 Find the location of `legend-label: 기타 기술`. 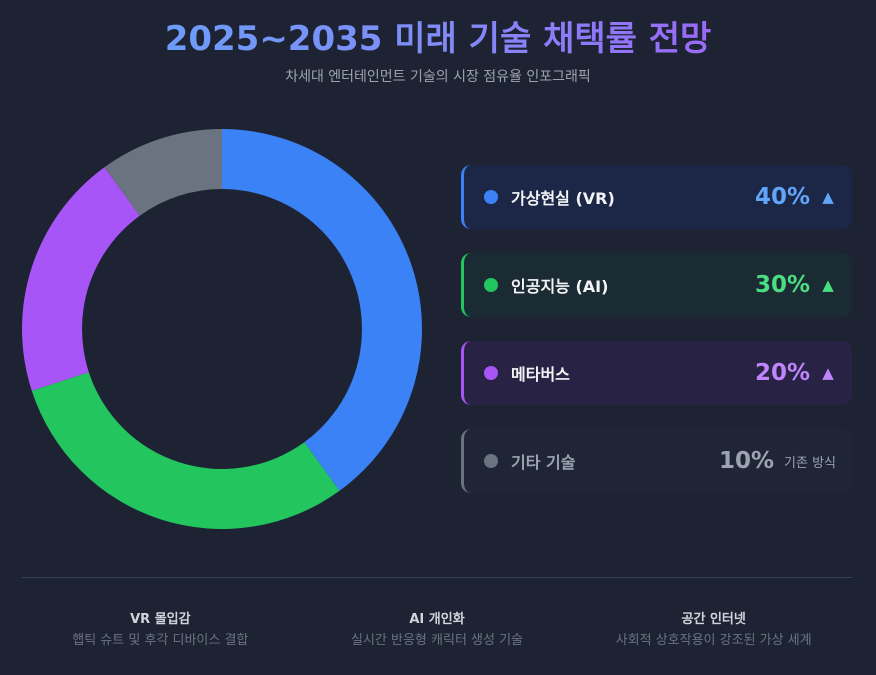

legend-label: 기타 기술 is located at coordinates (543, 462).